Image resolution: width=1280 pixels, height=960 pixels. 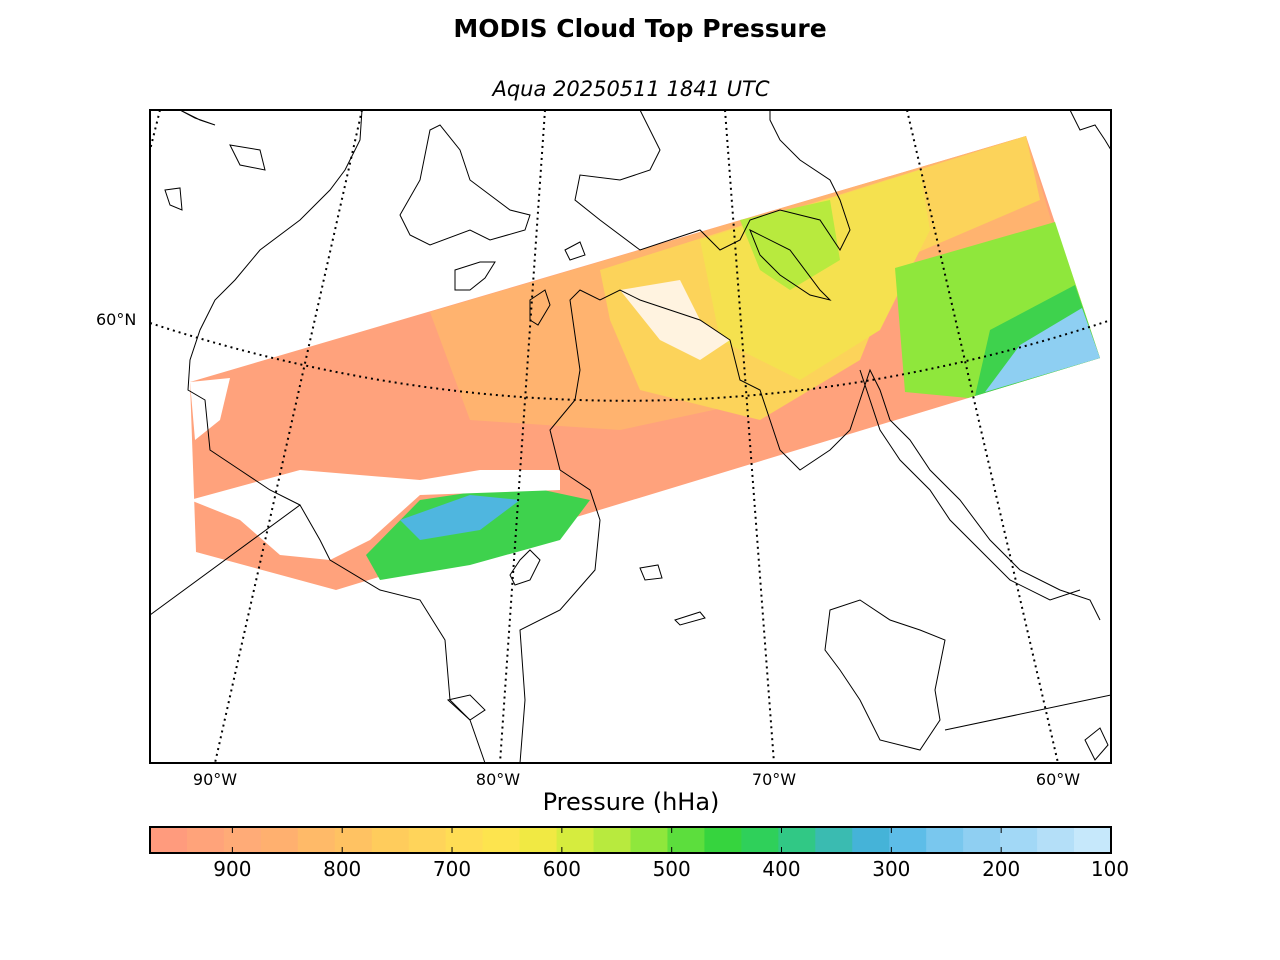 What do you see at coordinates (885, 675) in the screenshot?
I see `coast-newfoundland` at bounding box center [885, 675].